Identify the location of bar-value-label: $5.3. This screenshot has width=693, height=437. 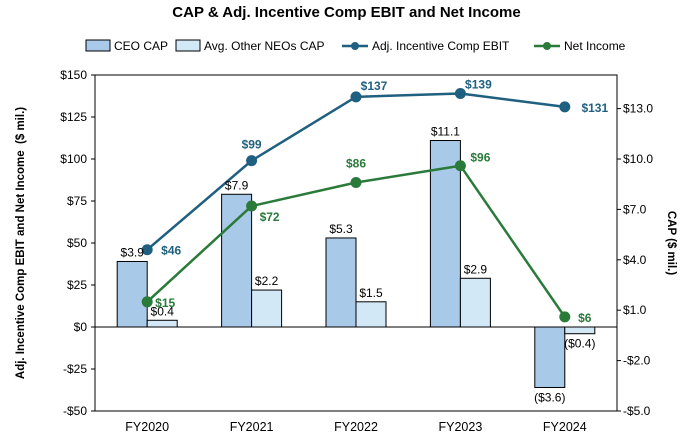
(341, 229).